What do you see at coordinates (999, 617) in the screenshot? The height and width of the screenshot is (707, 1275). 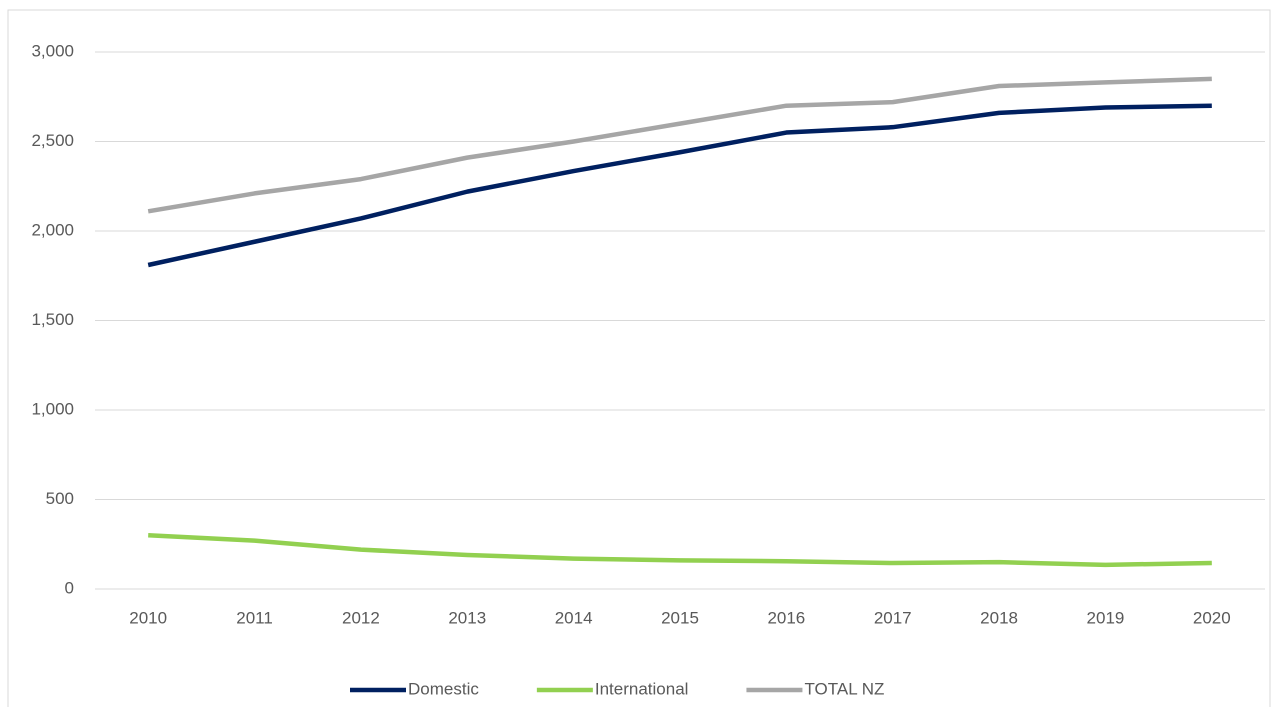 I see `x-tick-label: 2018` at bounding box center [999, 617].